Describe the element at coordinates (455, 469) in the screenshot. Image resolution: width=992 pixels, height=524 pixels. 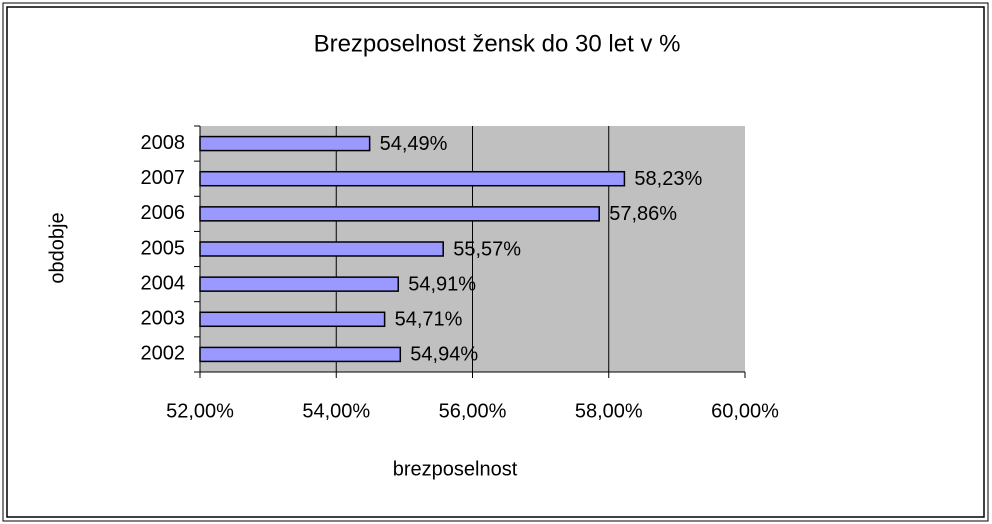
I see `x-axis-label: brezposelnost` at that location.